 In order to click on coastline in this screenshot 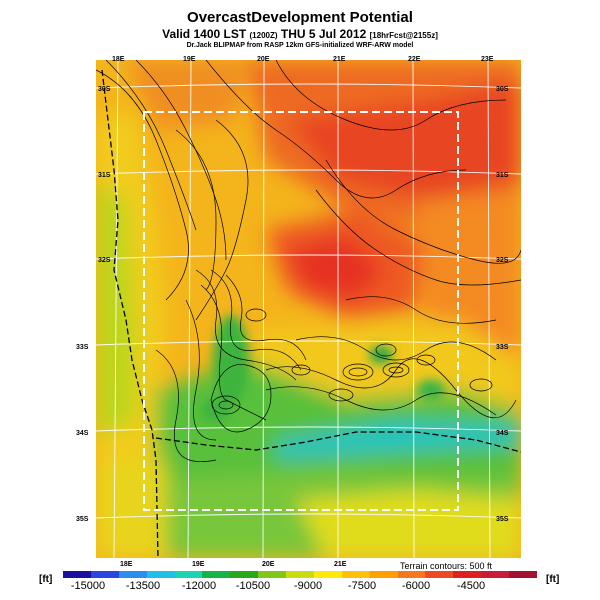, I will do `click(130, 313)`.